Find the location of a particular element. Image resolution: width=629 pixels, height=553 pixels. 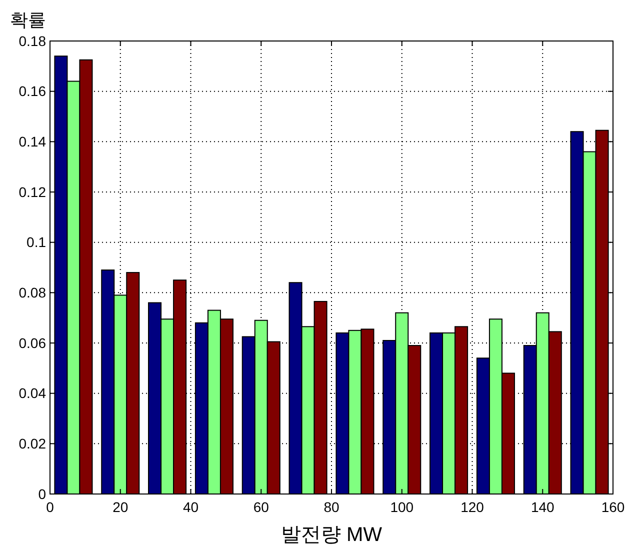

y-axis-title: 확률 is located at coordinates (28, 20).